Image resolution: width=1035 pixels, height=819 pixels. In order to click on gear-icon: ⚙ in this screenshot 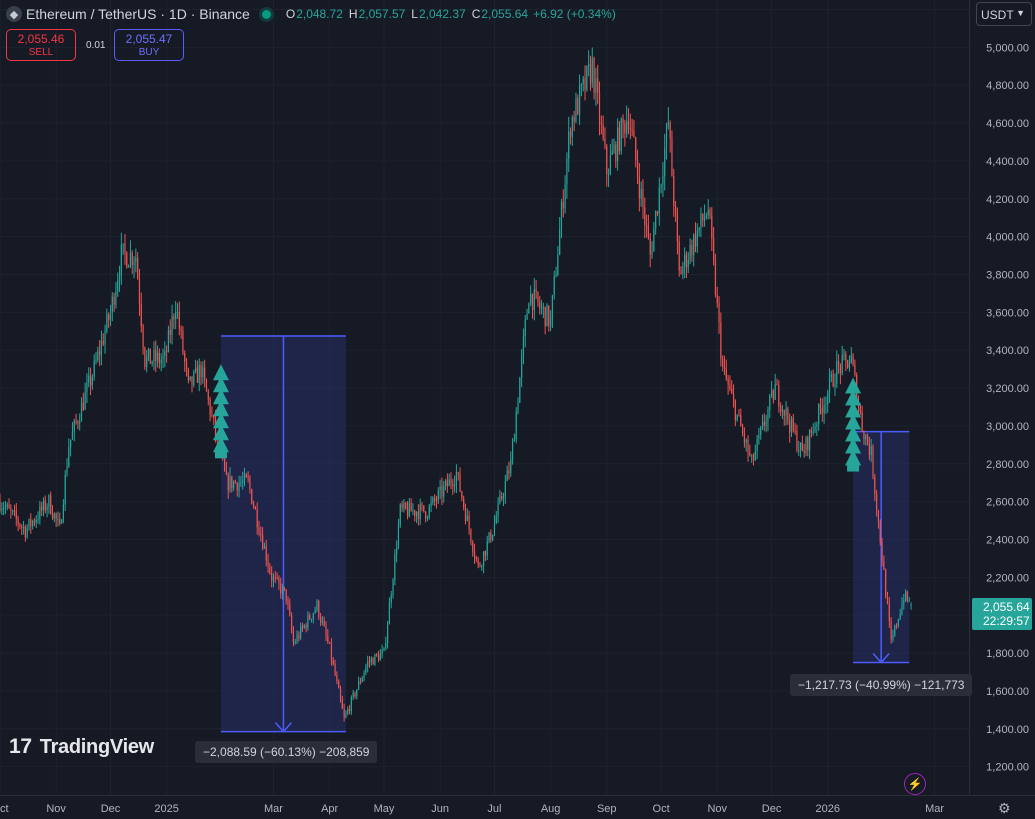, I will do `click(1004, 808)`.